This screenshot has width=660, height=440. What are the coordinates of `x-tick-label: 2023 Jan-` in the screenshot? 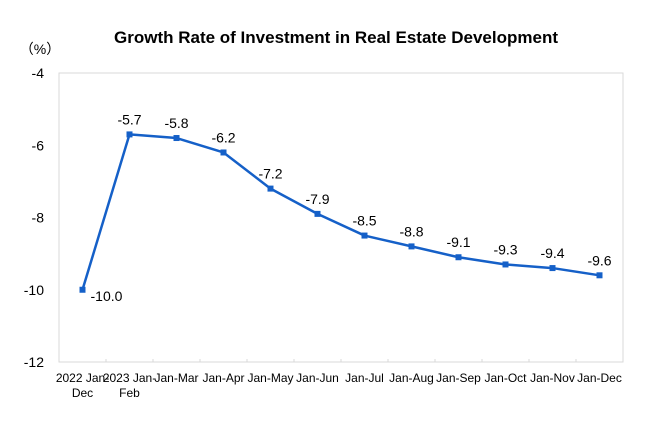 It's located at (129, 378).